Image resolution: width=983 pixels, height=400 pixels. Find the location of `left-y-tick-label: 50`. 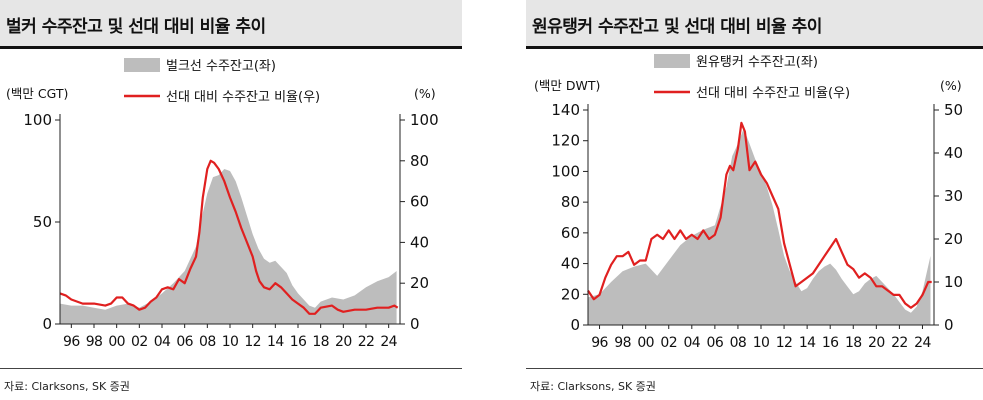

left-y-tick-label: 50 is located at coordinates (42, 222).